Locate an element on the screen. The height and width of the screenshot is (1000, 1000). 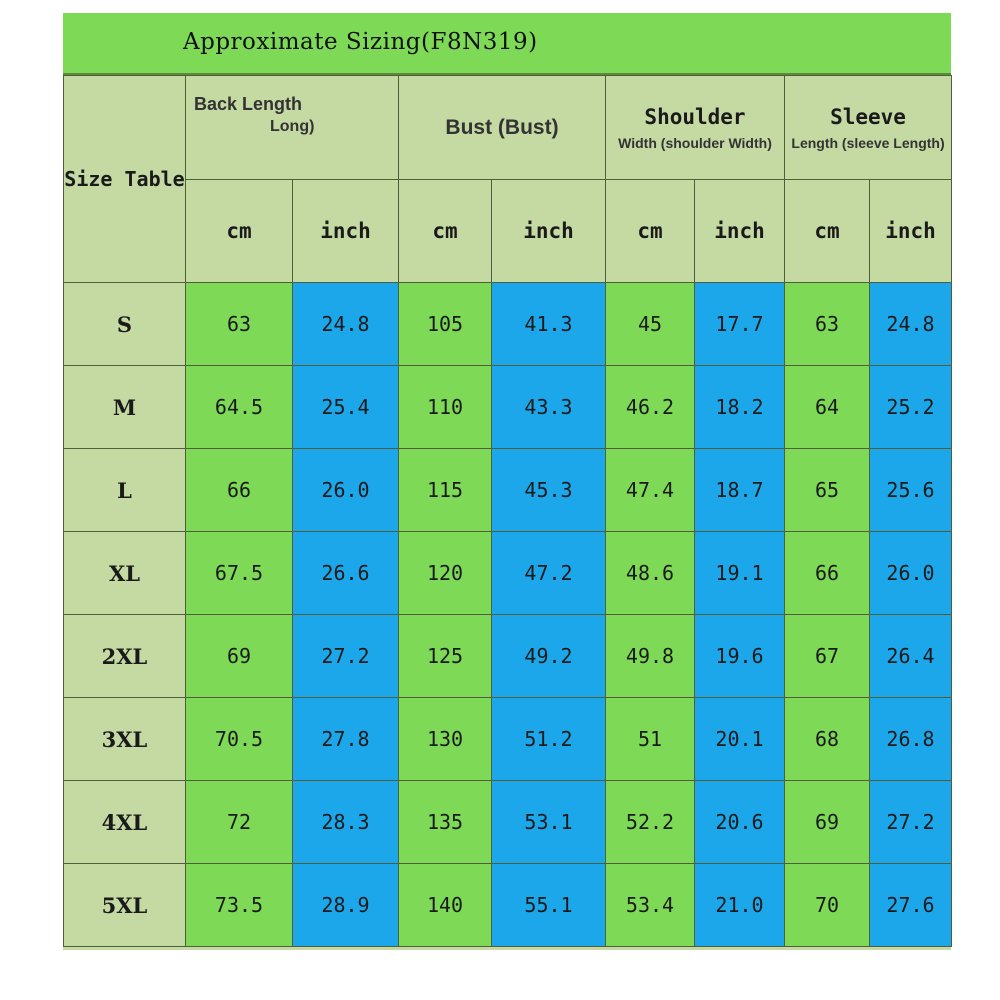
cm-value: 64.5 is located at coordinates (239, 407).